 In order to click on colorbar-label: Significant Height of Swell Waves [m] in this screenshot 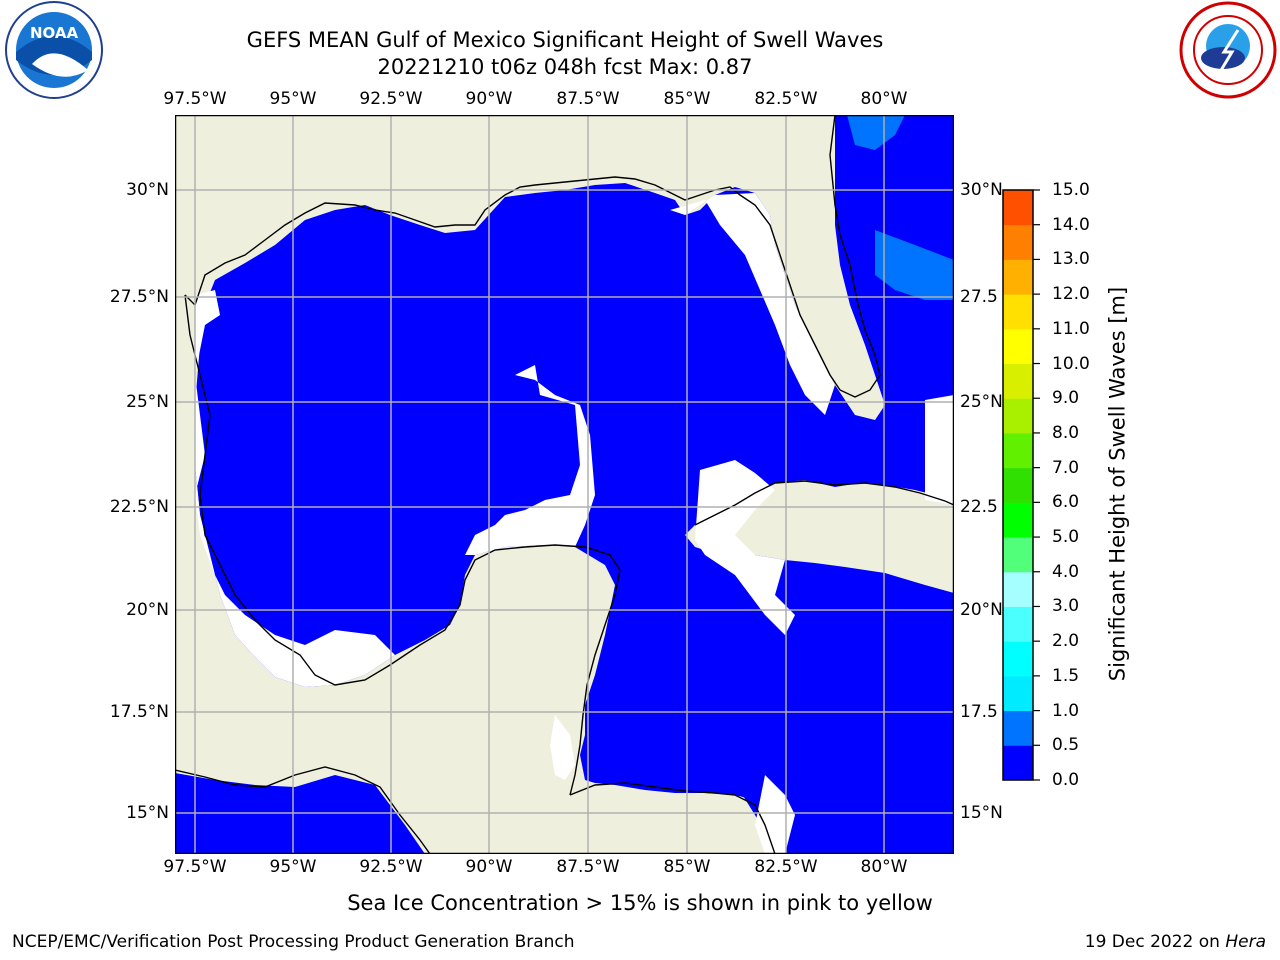, I will do `click(1117, 484)`.